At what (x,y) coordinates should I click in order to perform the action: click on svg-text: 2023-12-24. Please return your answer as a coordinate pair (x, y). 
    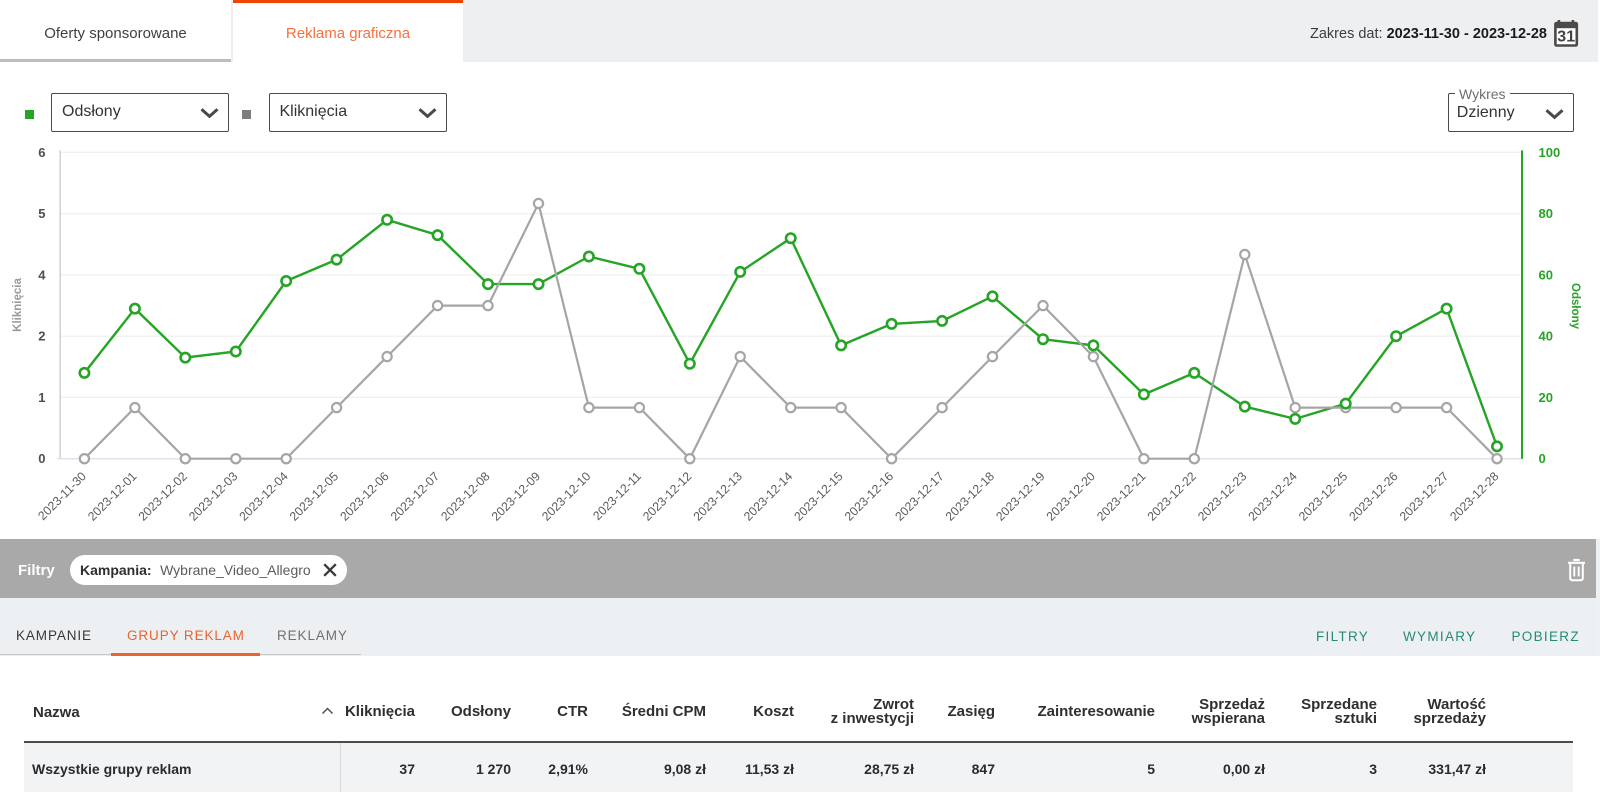
    Looking at the image, I should click on (1272, 496).